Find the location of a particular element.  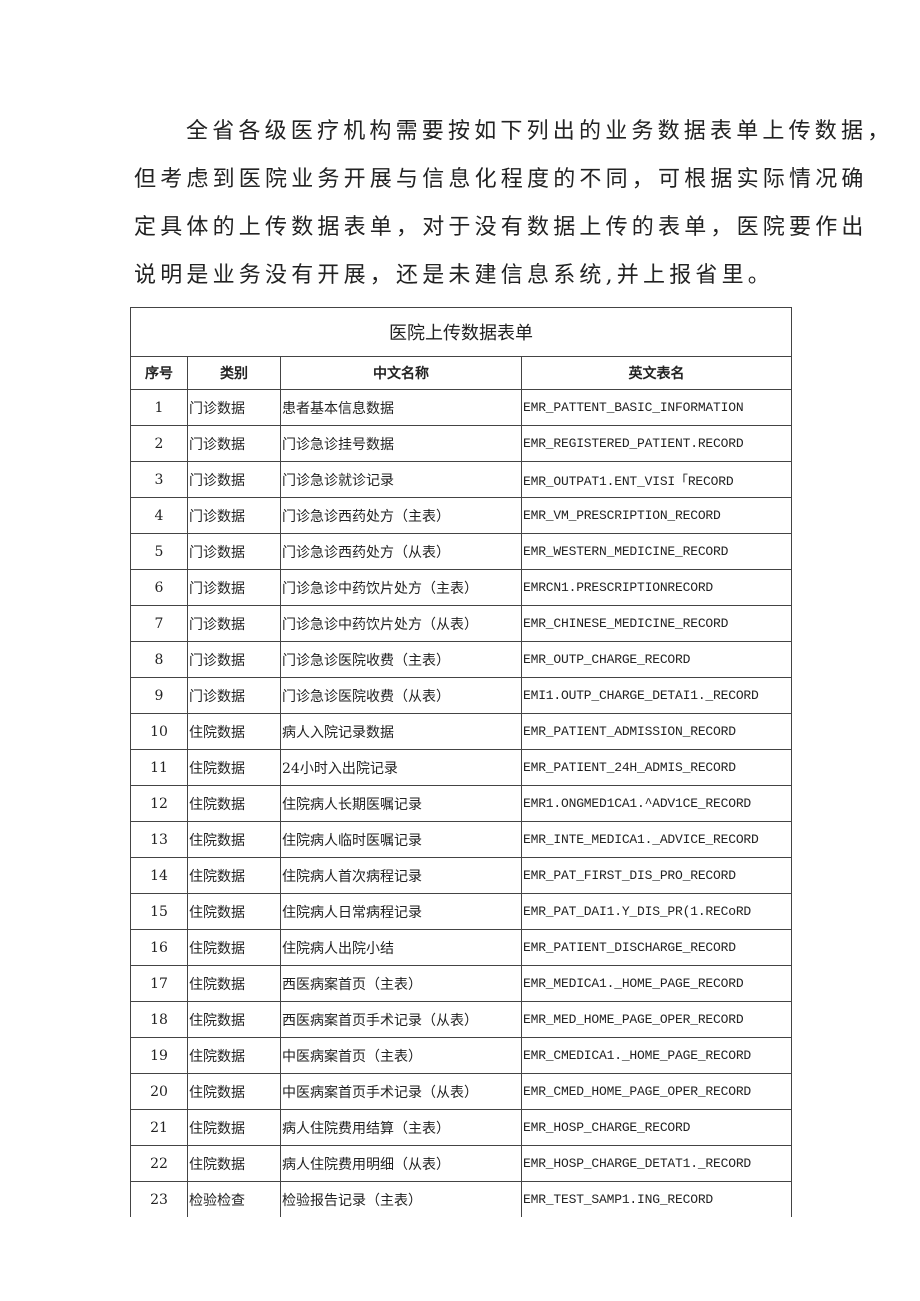

column-header: 类别 is located at coordinates (234, 373).